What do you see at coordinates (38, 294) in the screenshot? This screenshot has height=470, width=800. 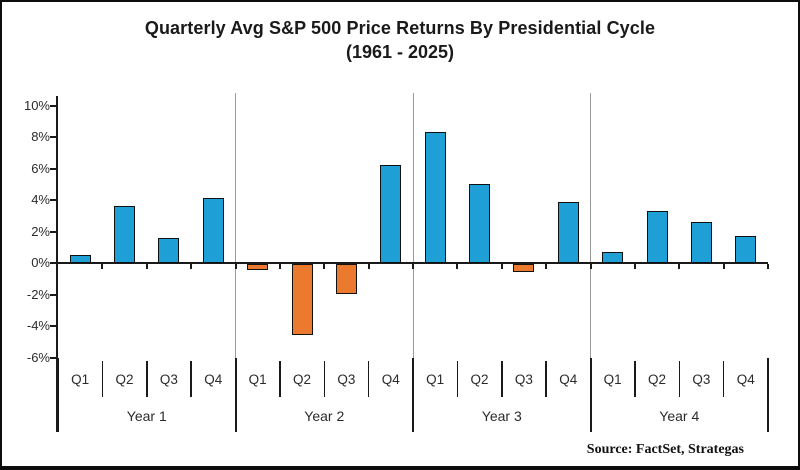 I see `y-tick-label: -2%` at bounding box center [38, 294].